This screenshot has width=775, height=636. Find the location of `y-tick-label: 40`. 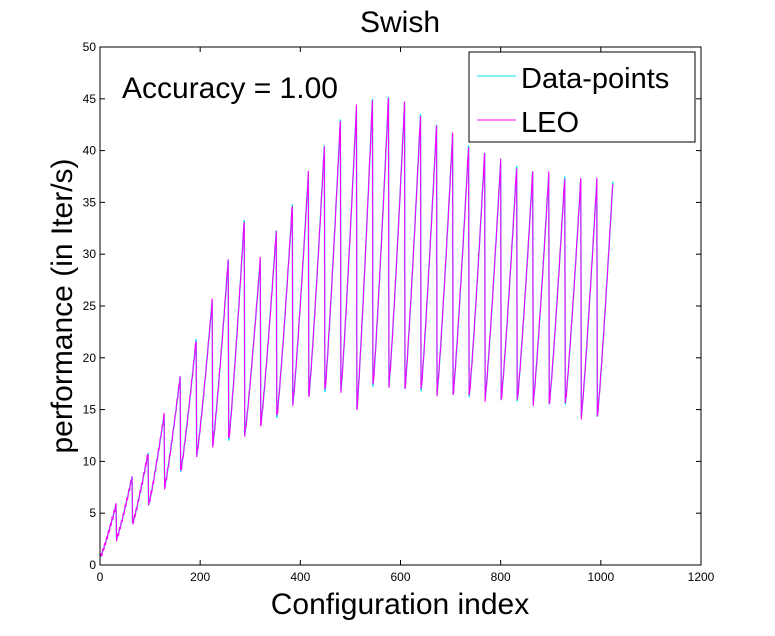

y-tick-label: 40 is located at coordinates (90, 151).